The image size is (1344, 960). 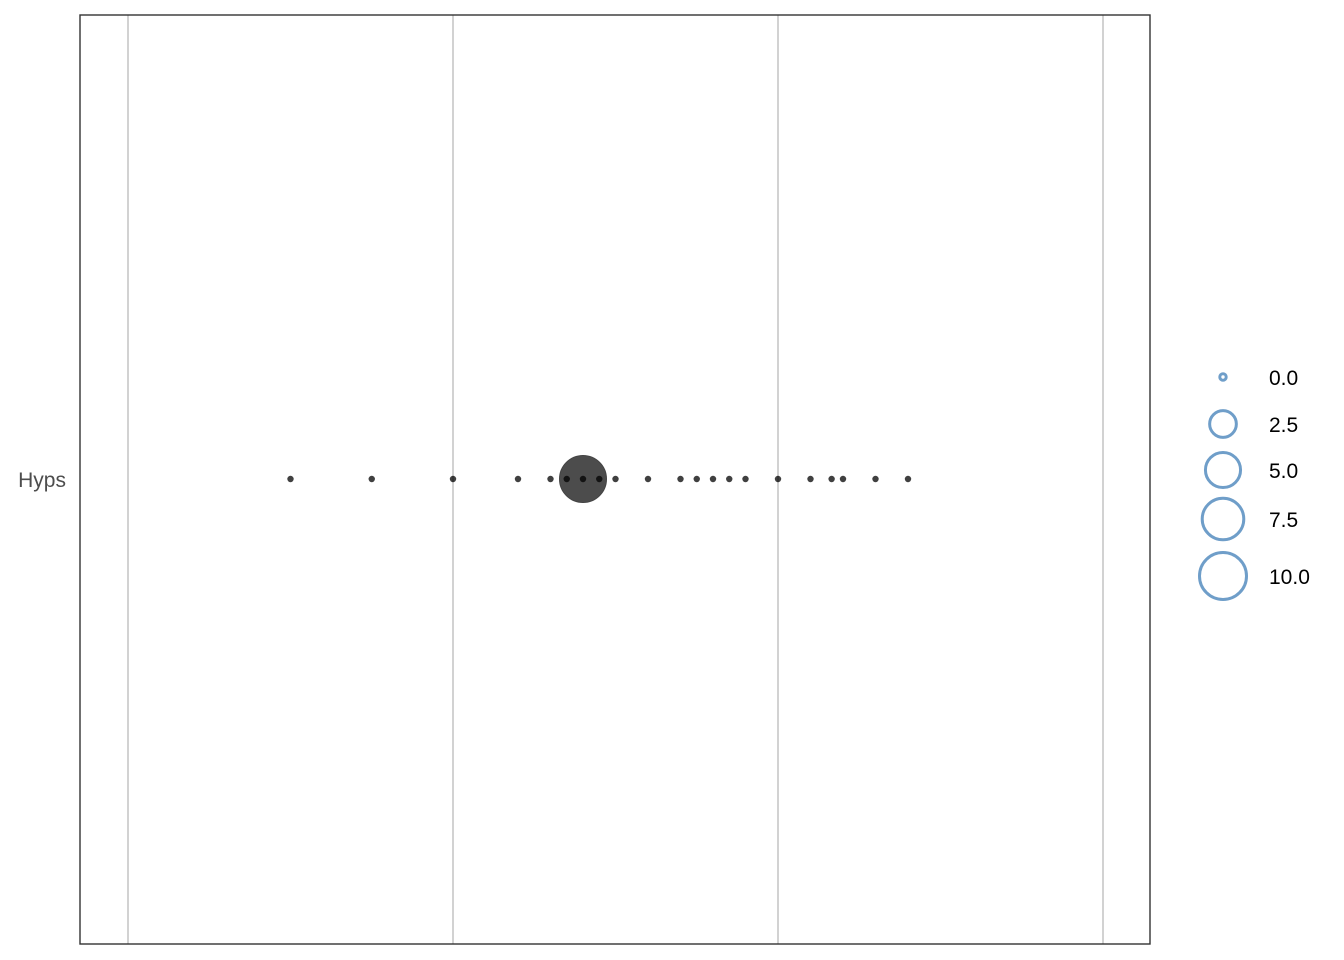 What do you see at coordinates (1283, 520) in the screenshot?
I see `legend-label: 7.5` at bounding box center [1283, 520].